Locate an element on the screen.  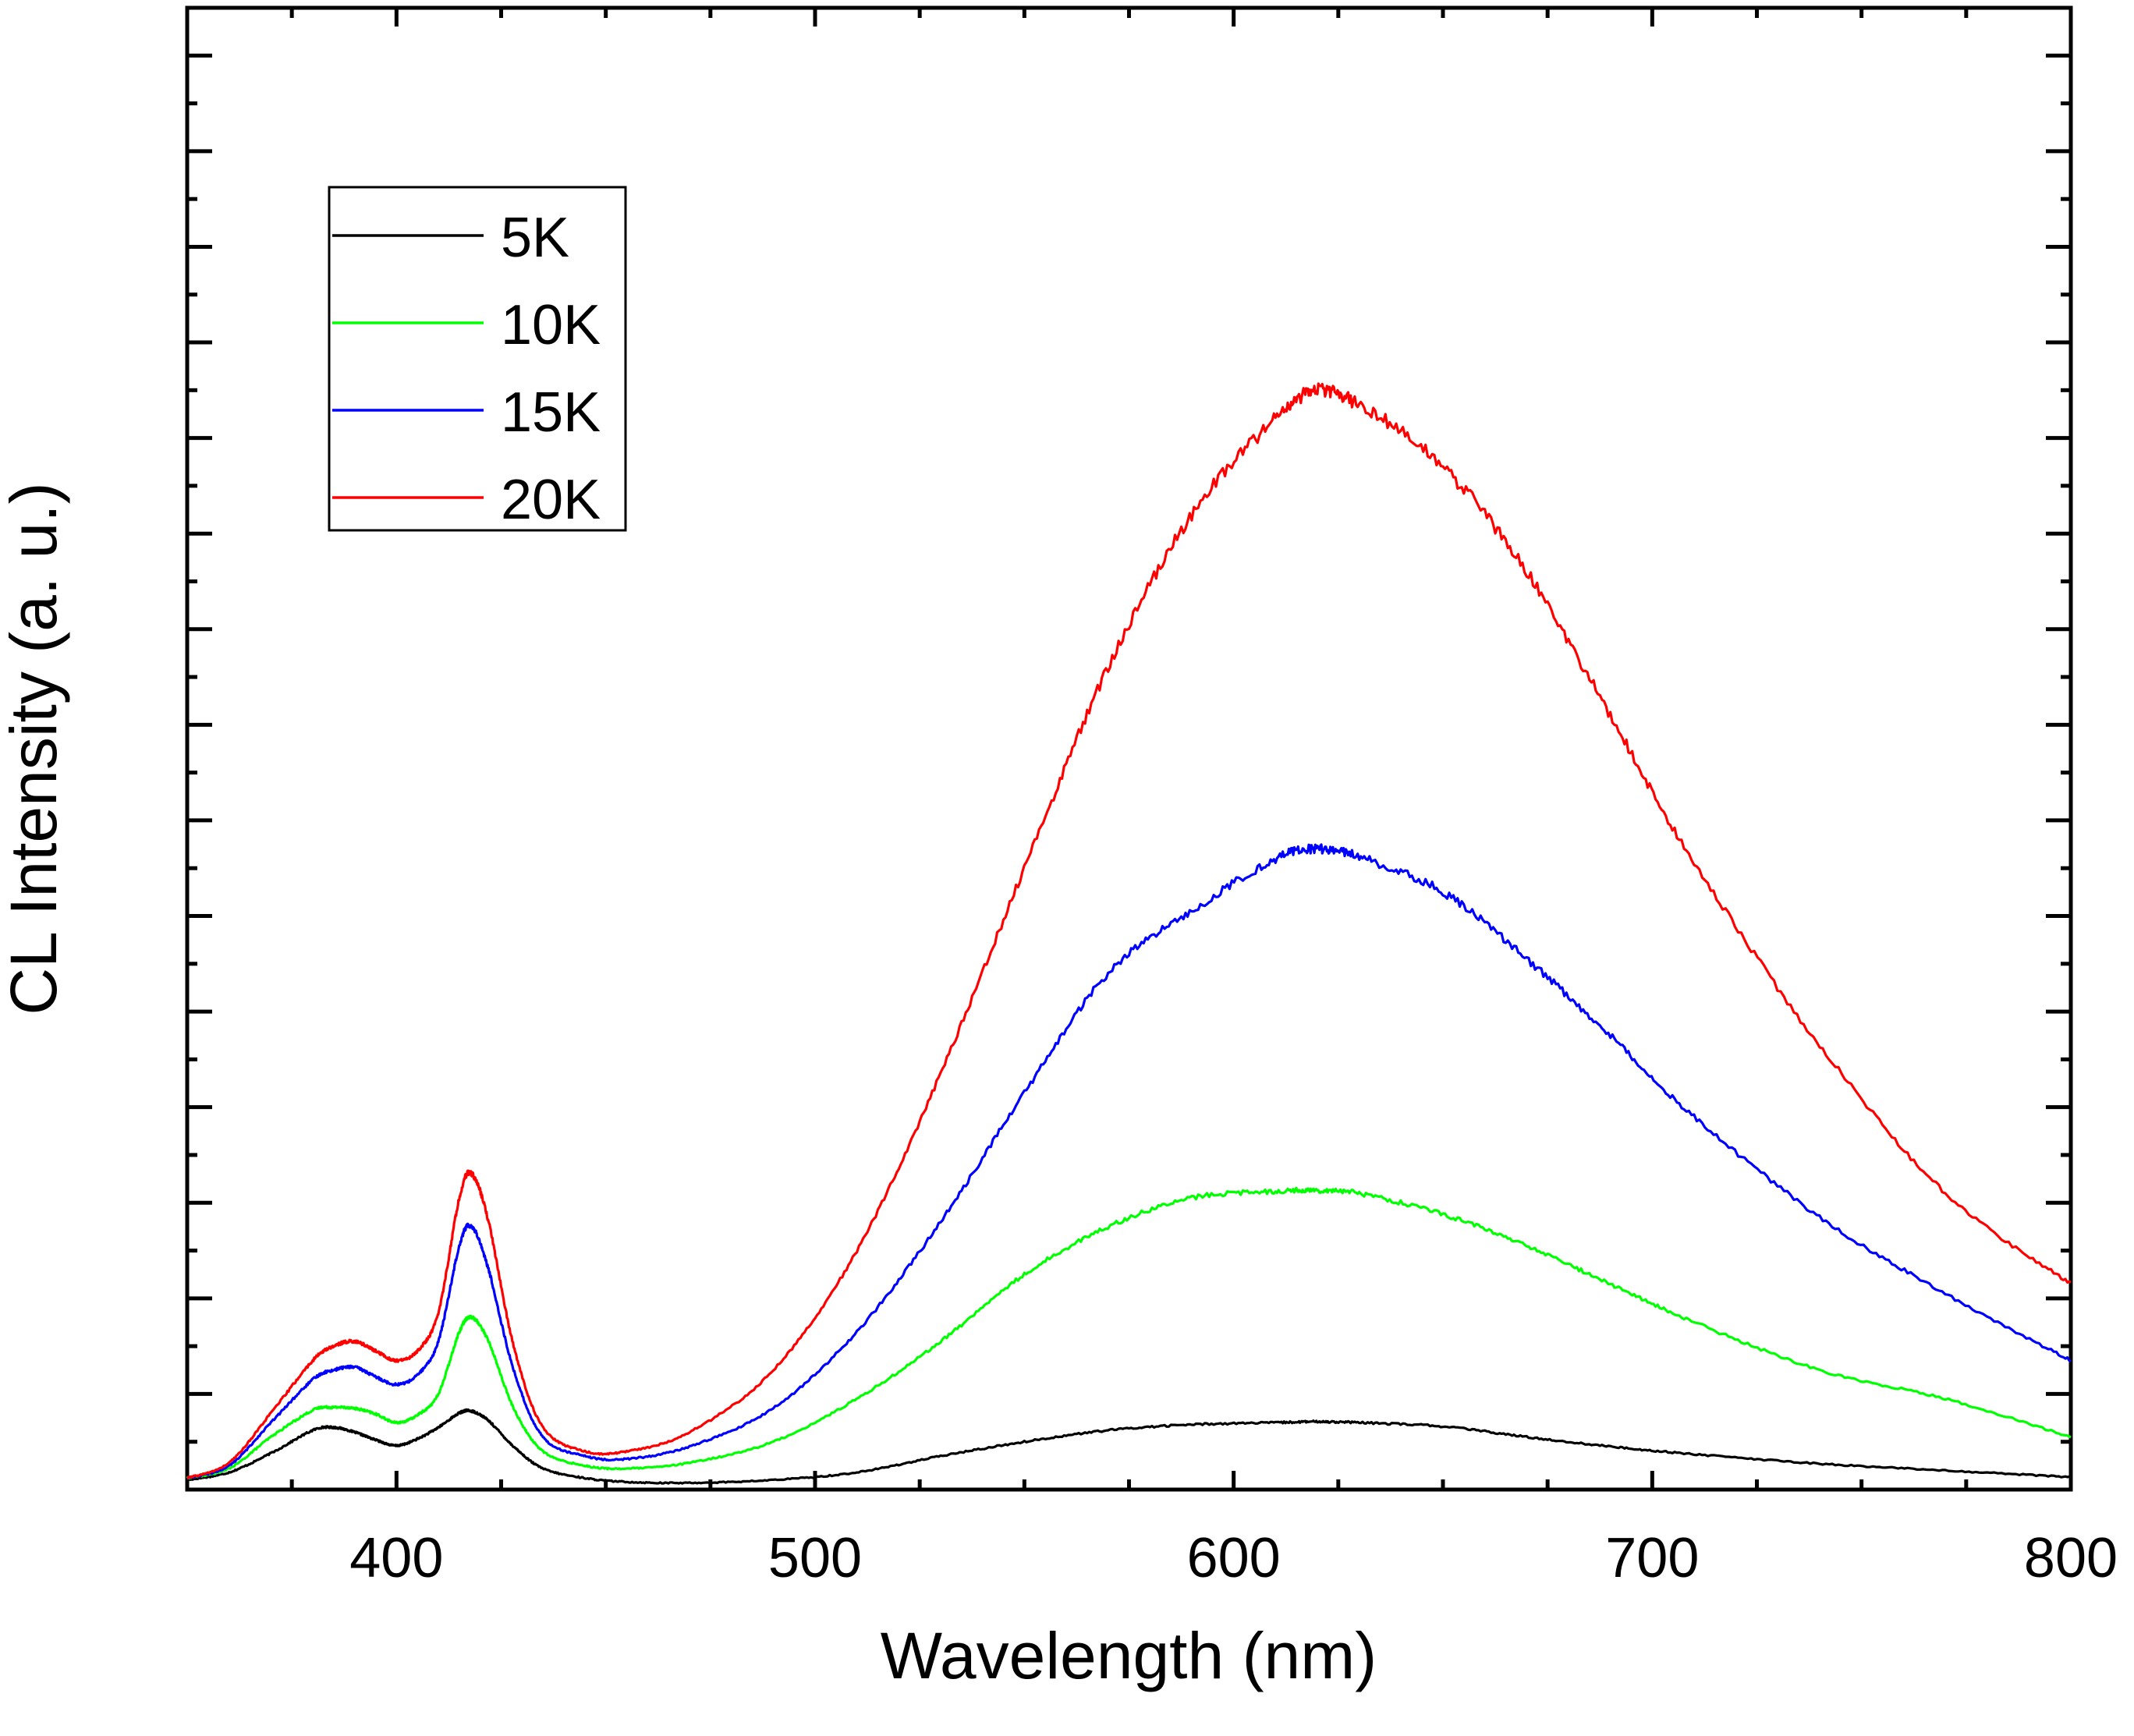
legend-label-15k: 15K is located at coordinates (551, 412).